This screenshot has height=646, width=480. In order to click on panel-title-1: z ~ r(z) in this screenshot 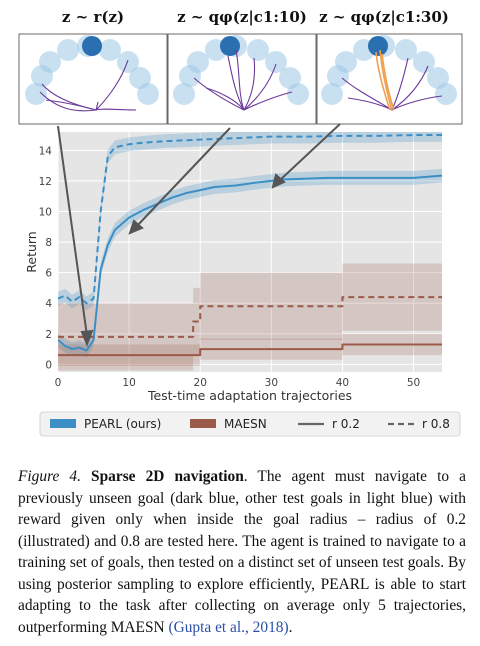, I will do `click(93, 17)`.